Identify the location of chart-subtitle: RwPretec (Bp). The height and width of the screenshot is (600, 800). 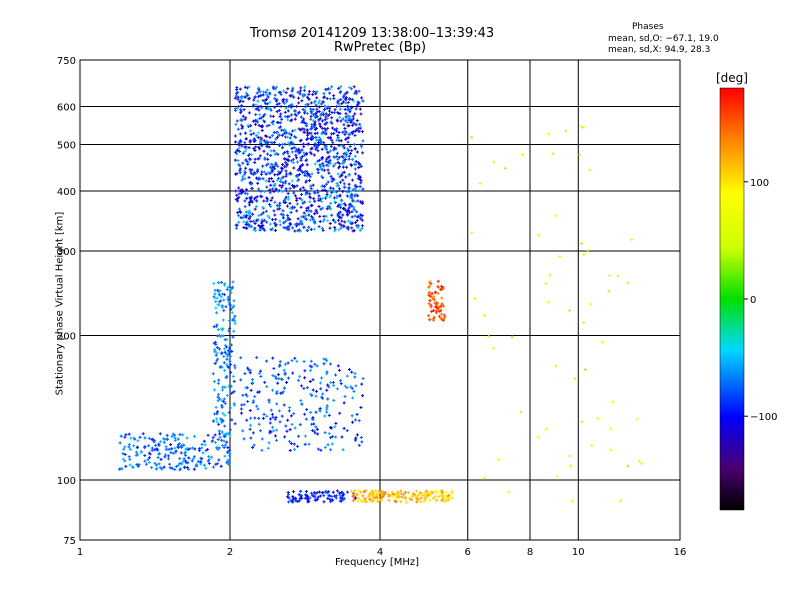
(380, 47).